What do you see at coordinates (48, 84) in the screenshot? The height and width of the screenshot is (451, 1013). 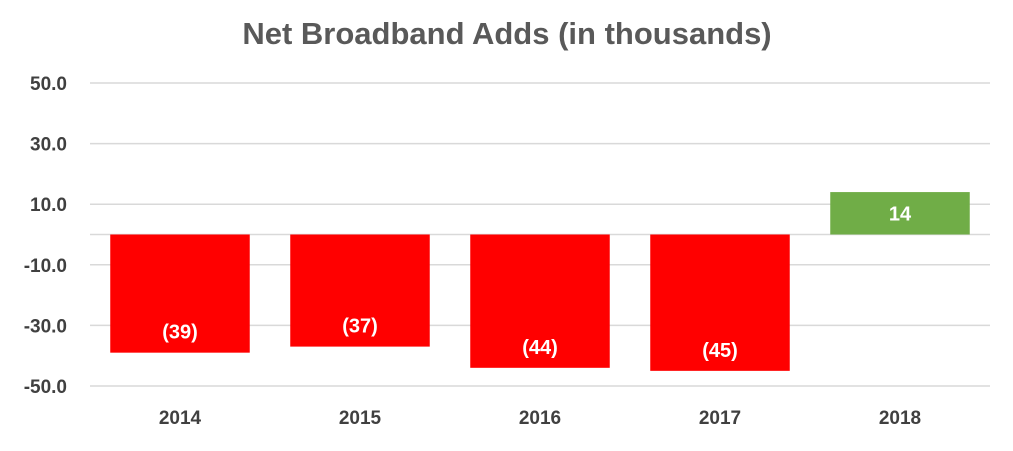 I see `y-tick-label: 50.0` at bounding box center [48, 84].